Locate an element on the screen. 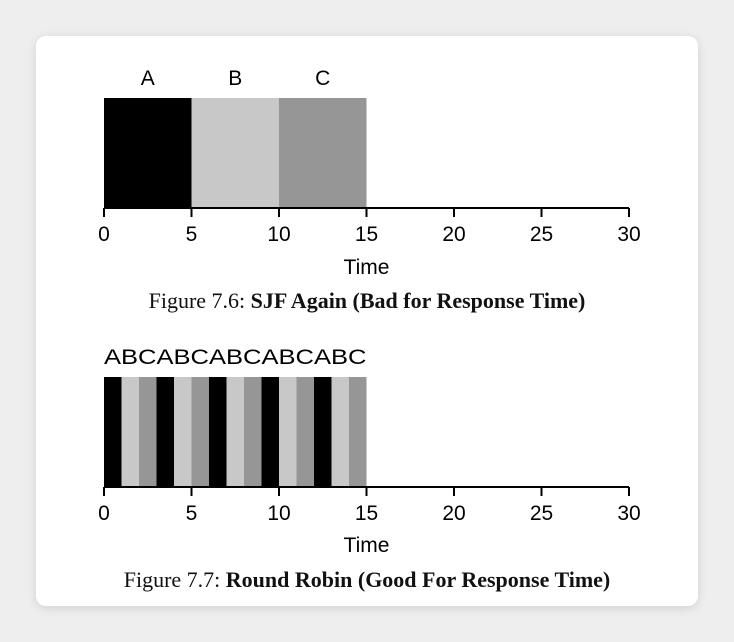 The width and height of the screenshot is (734, 642). caption-title: Round Robin (Good For Response Time) is located at coordinates (418, 579).